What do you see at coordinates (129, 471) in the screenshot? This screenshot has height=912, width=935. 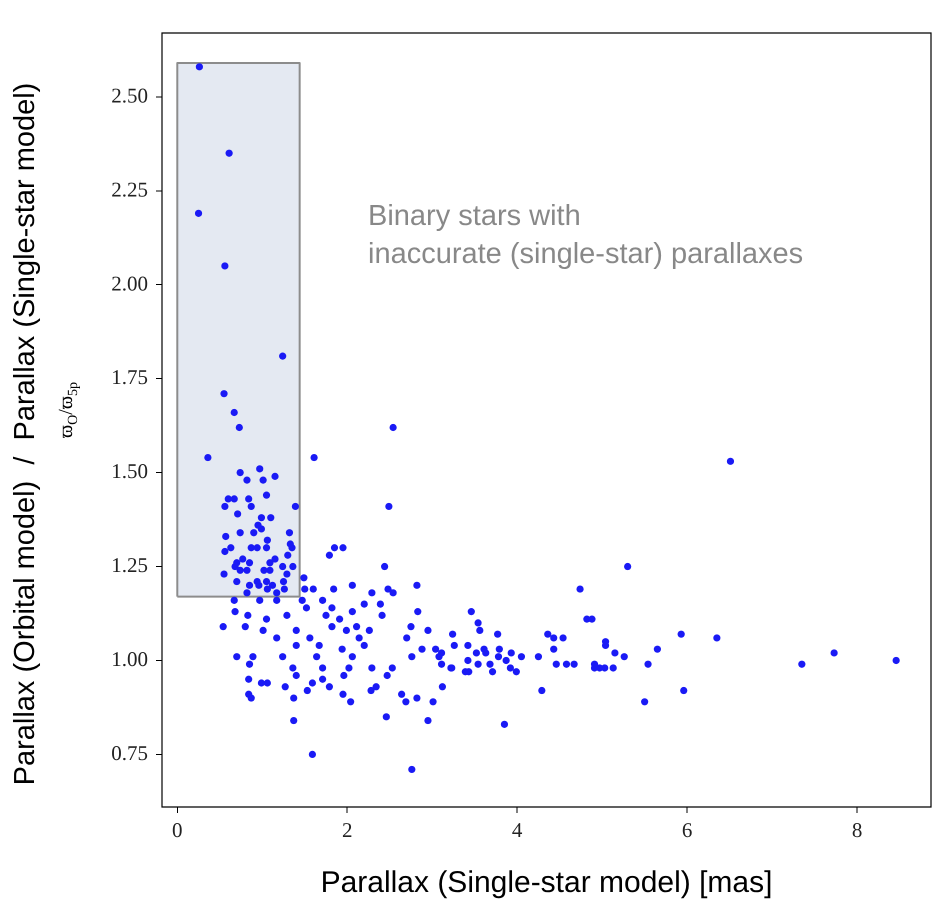 I see `y-tick-label: 1.50` at bounding box center [129, 471].